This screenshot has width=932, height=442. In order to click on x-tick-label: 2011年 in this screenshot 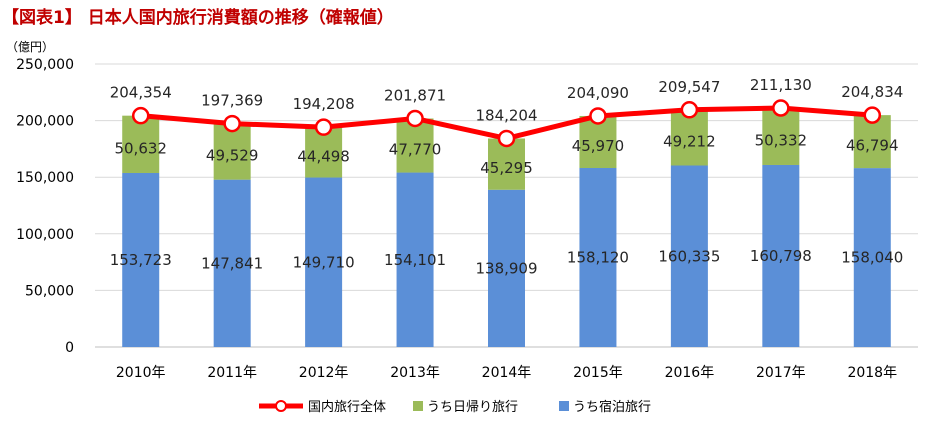, I will do `click(232, 373)`.